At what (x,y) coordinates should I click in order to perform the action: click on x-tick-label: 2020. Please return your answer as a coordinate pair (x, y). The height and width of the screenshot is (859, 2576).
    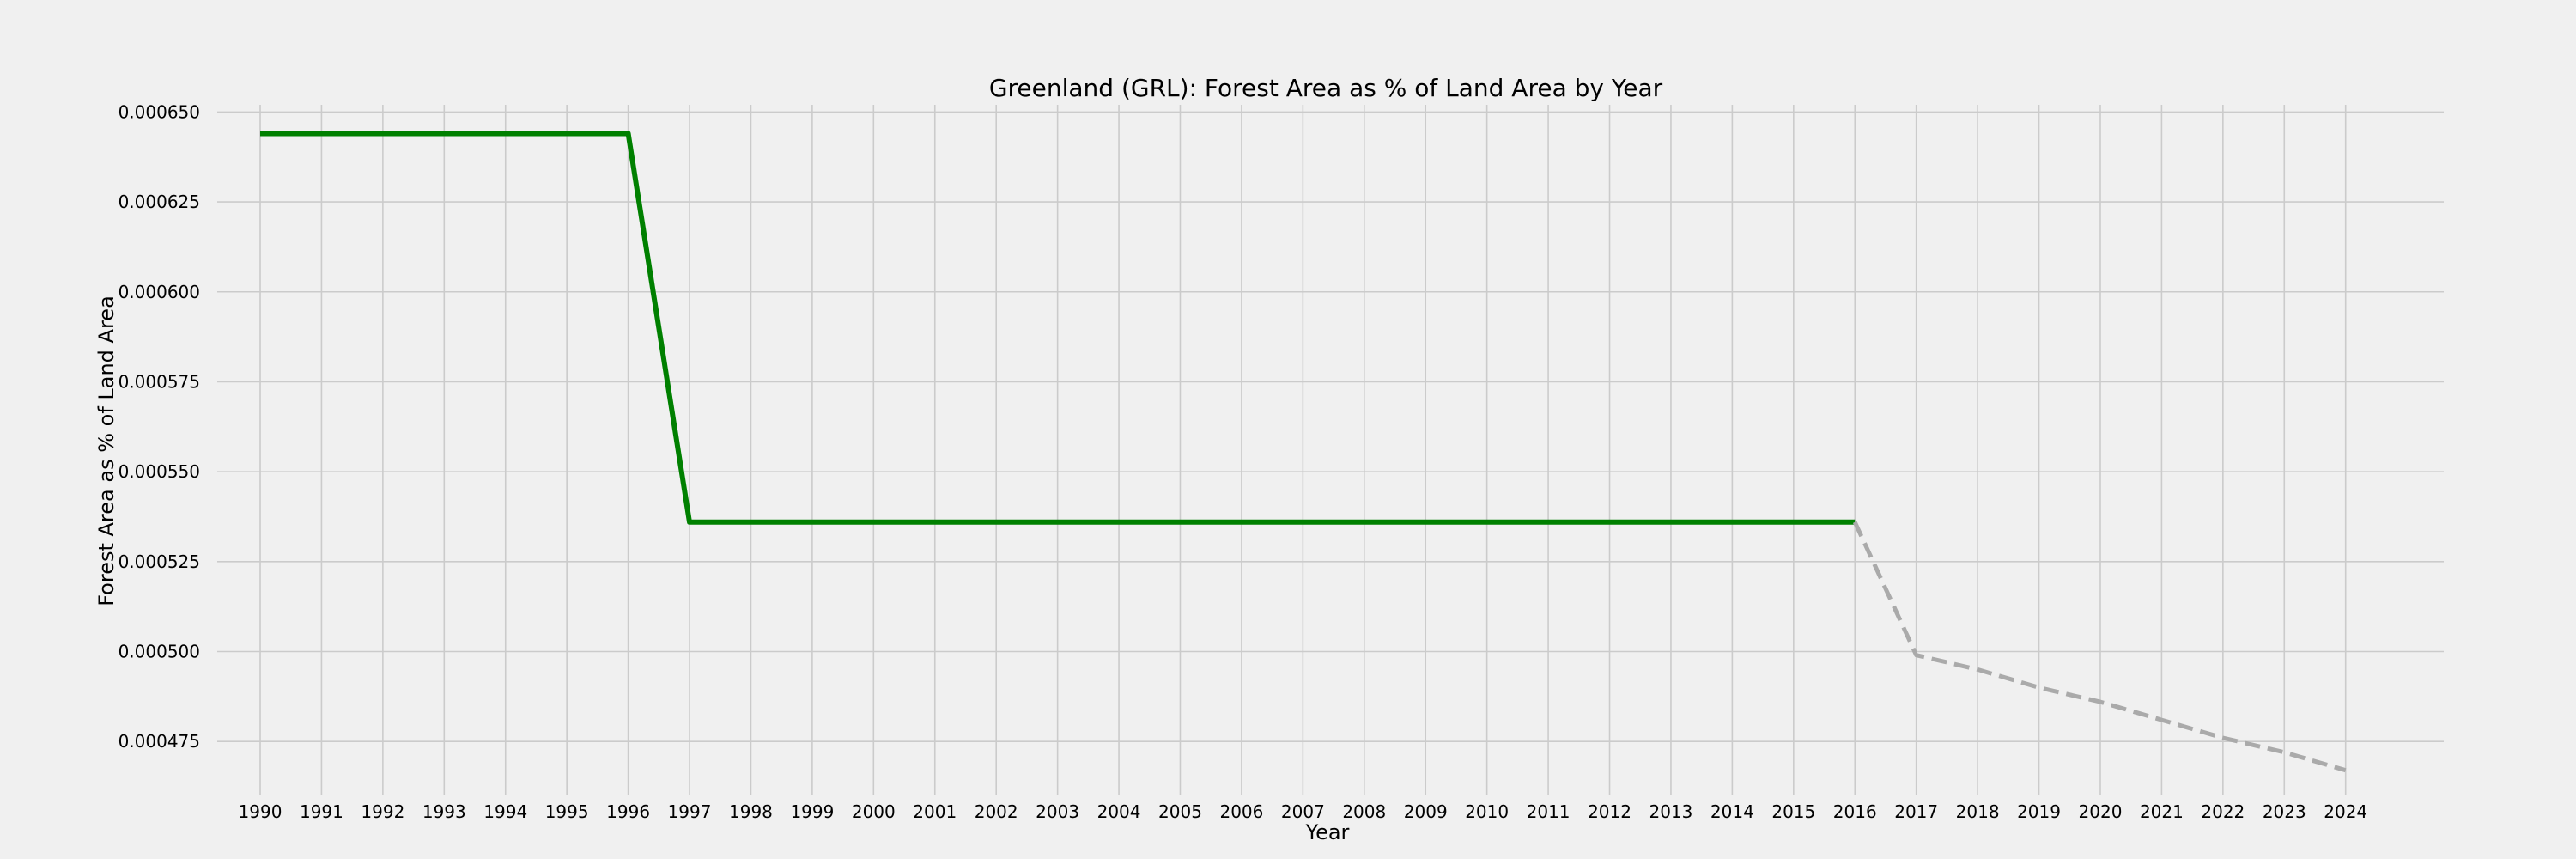
    Looking at the image, I should click on (2101, 811).